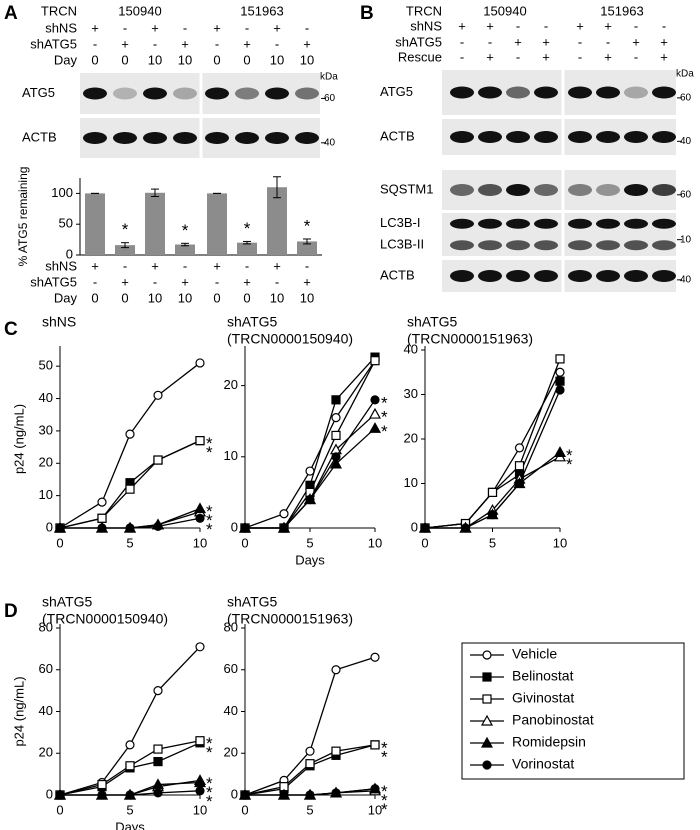 This screenshot has width=700, height=830. Describe the element at coordinates (46, 429) in the screenshot. I see `y-tick-label: 30` at that location.